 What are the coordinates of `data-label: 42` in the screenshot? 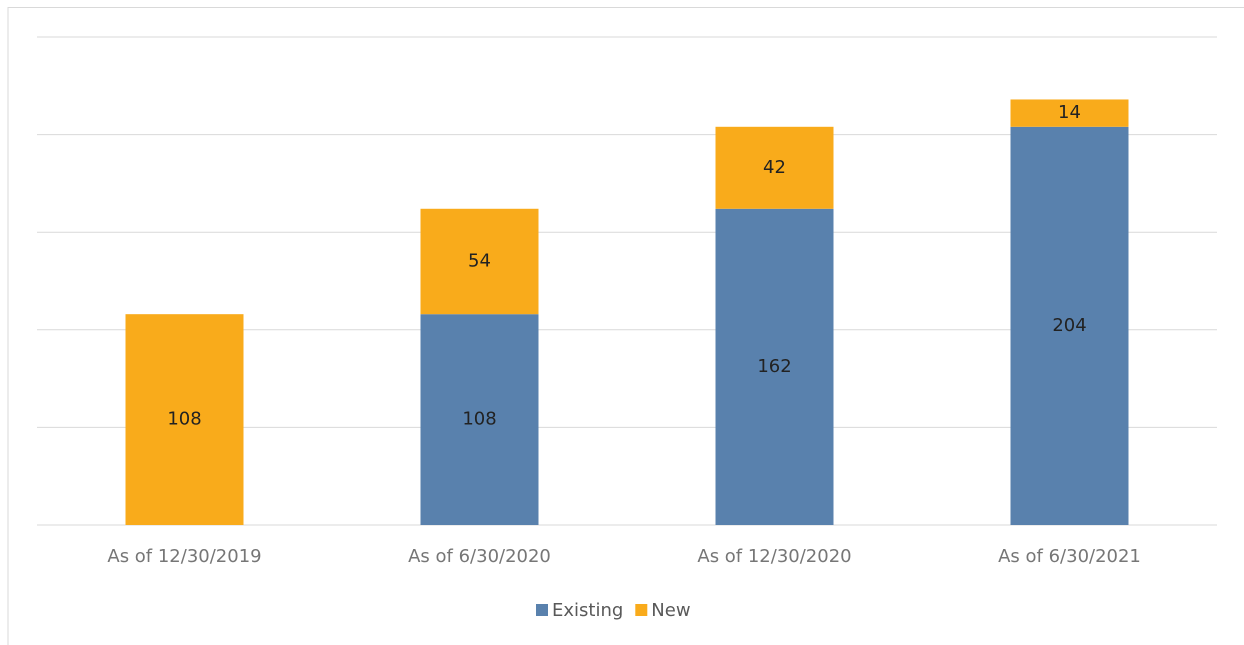 It's located at (774, 167).